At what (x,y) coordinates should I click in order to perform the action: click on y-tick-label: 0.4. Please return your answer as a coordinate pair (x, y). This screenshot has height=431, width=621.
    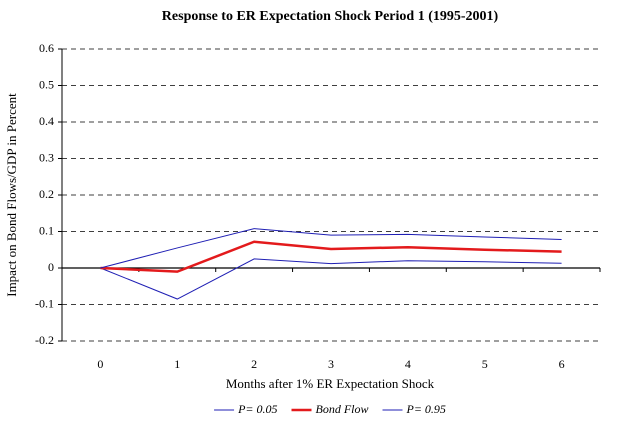
    Looking at the image, I should click on (46, 121).